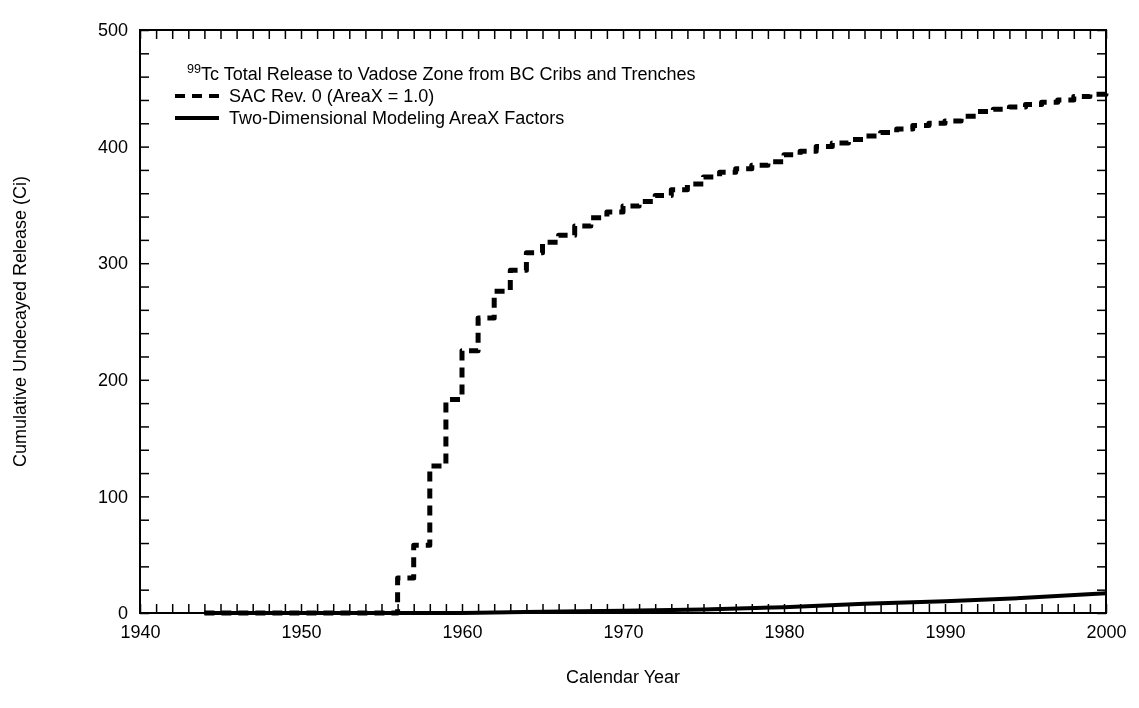  What do you see at coordinates (1106, 631) in the screenshot?
I see `x-tick-label: 2000` at bounding box center [1106, 631].